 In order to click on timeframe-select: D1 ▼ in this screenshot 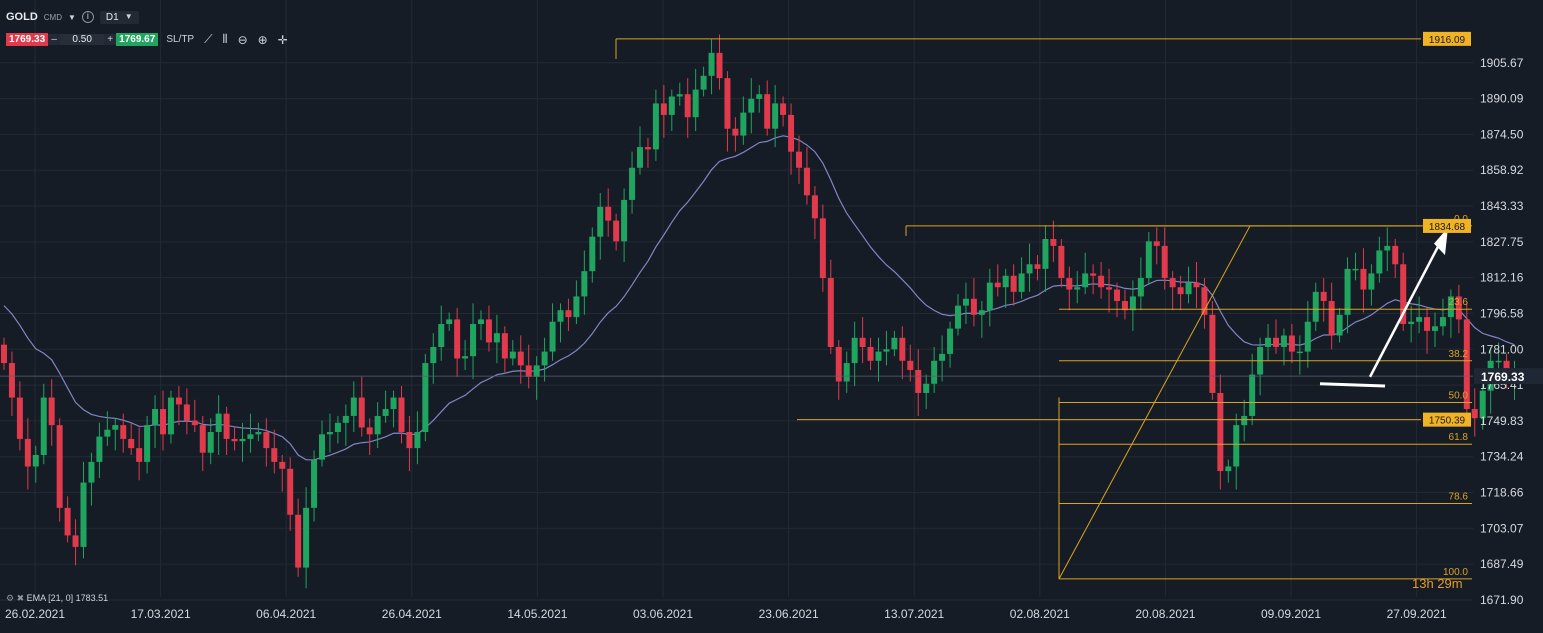, I will do `click(119, 17)`.